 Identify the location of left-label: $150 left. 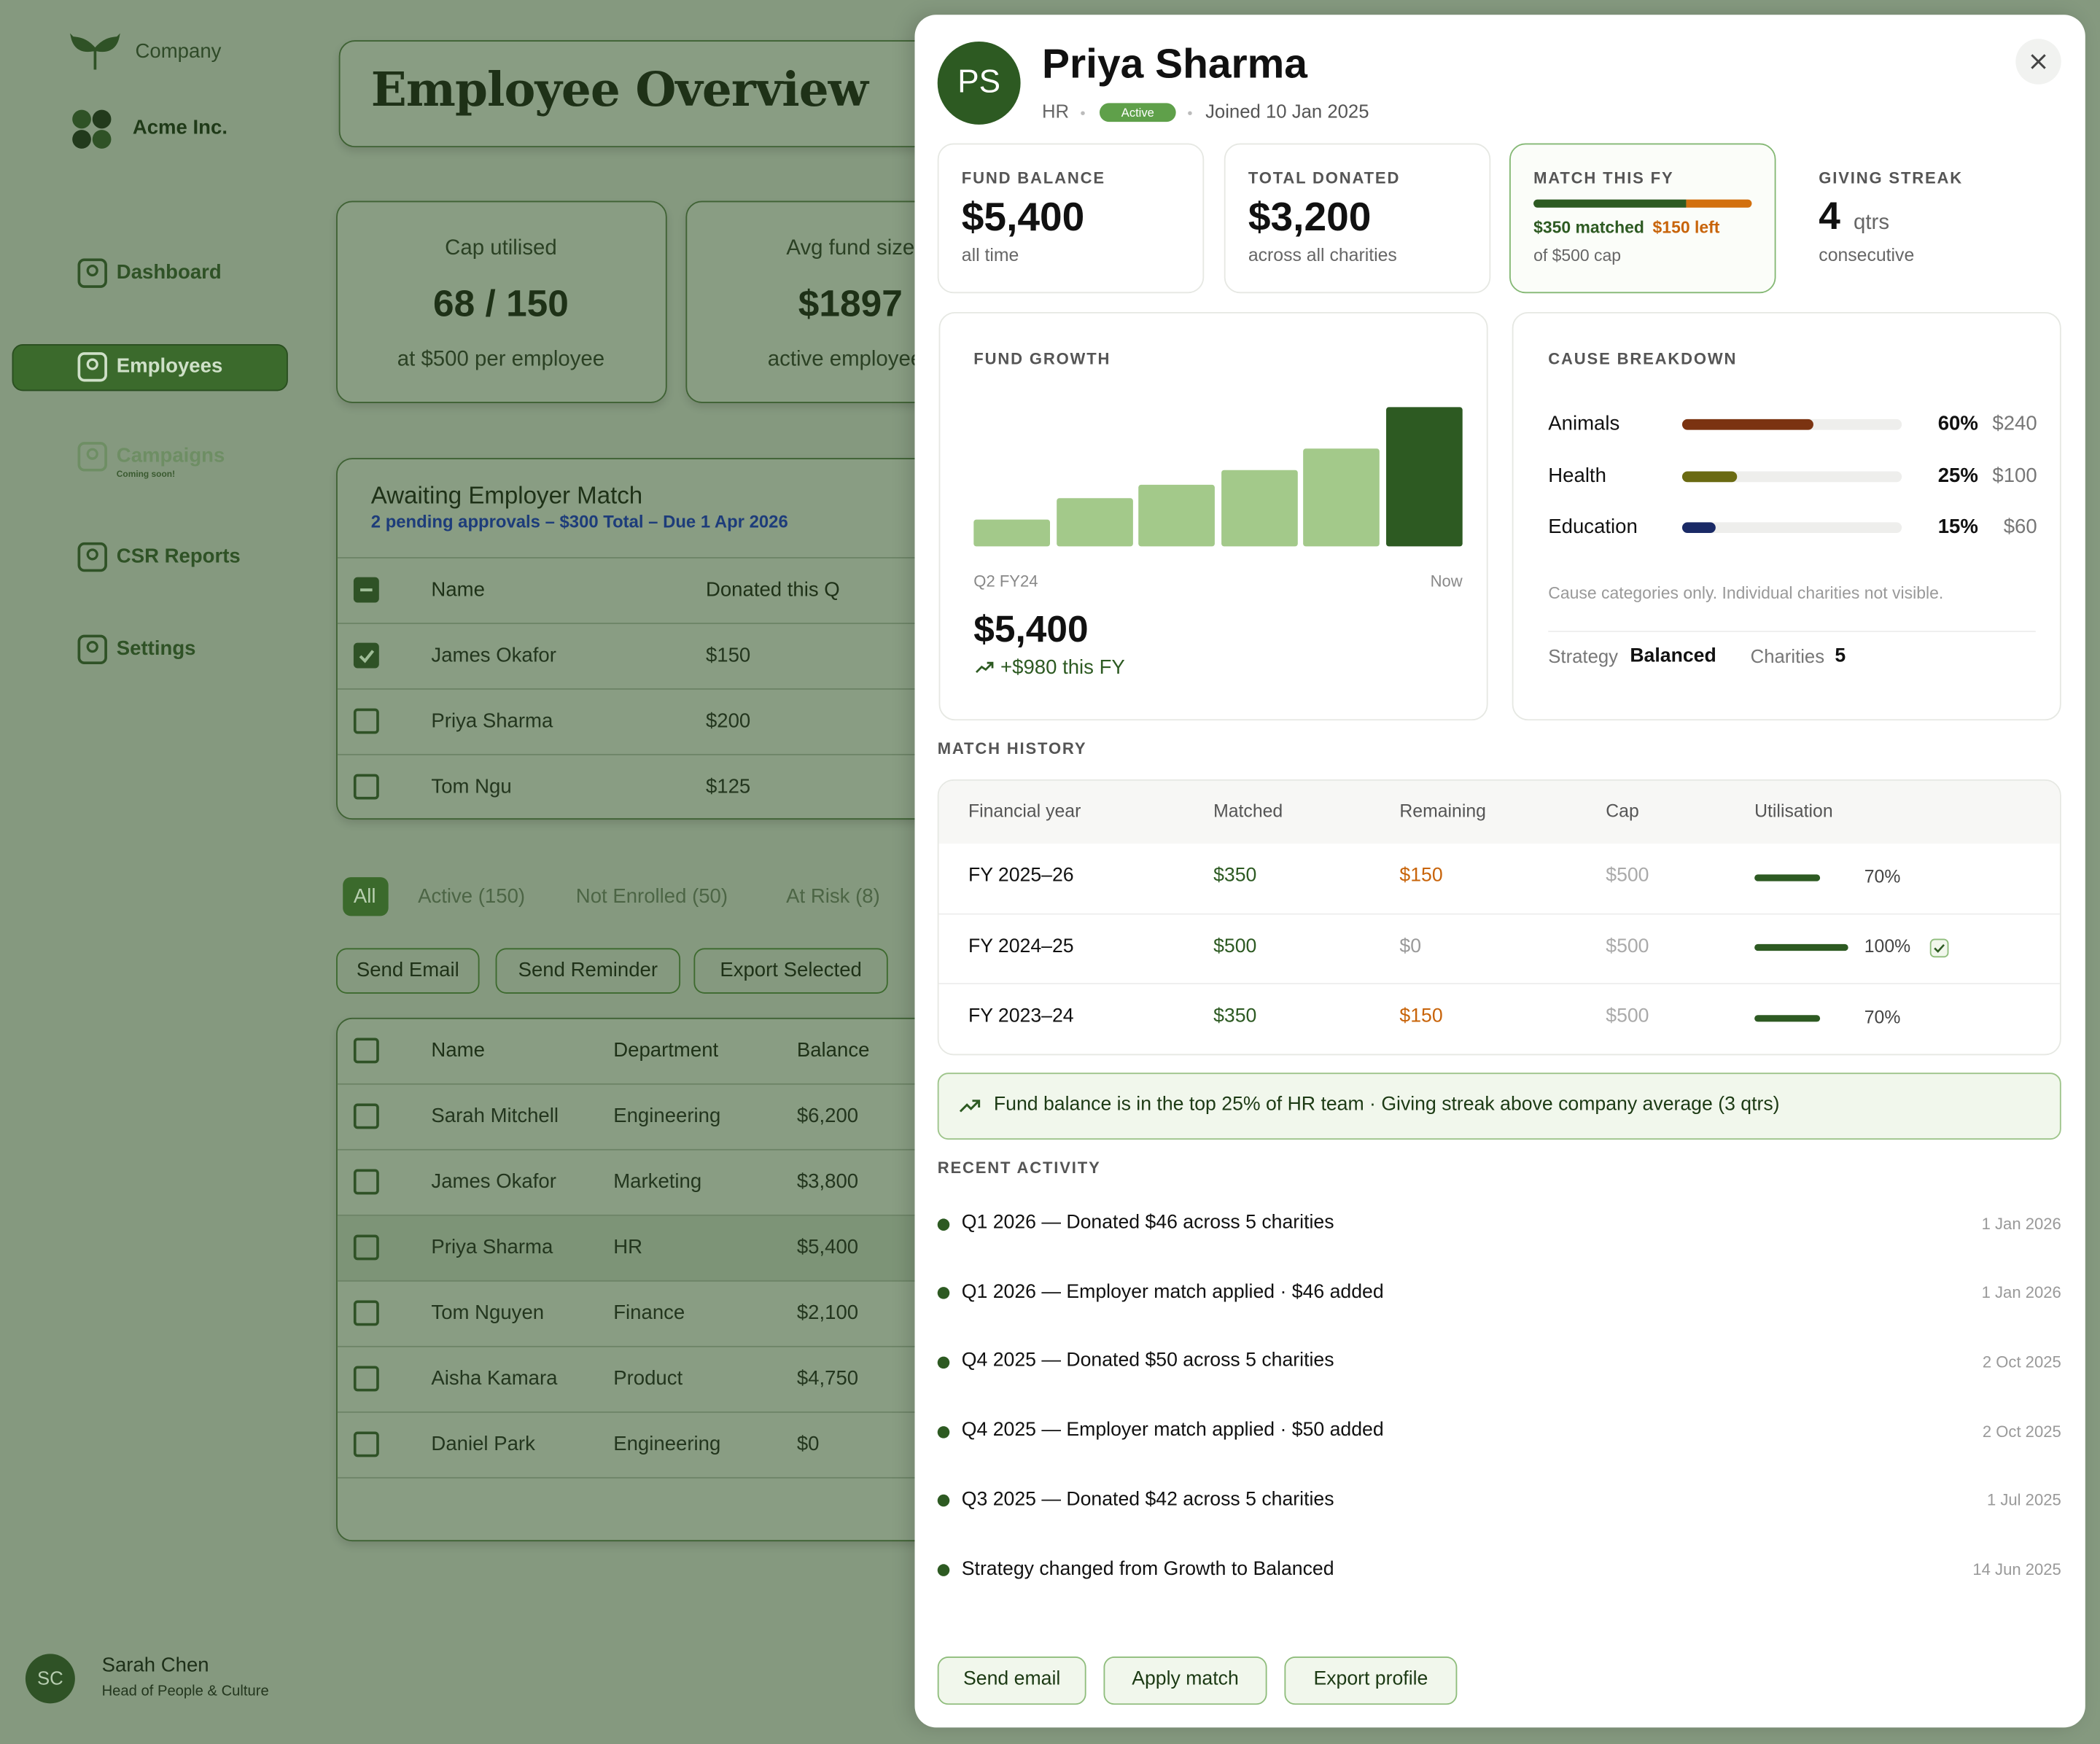
(1686, 228).